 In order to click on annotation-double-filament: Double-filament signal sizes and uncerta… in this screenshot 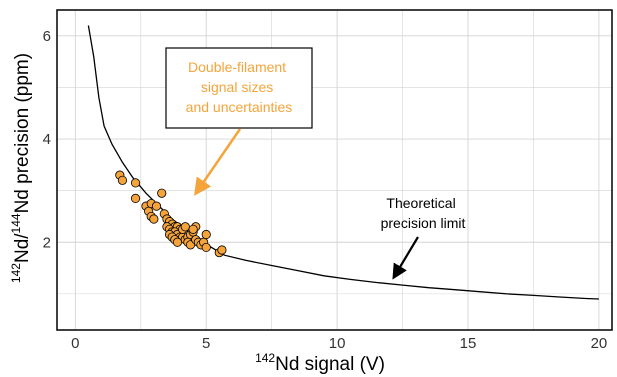, I will do `click(239, 121)`.